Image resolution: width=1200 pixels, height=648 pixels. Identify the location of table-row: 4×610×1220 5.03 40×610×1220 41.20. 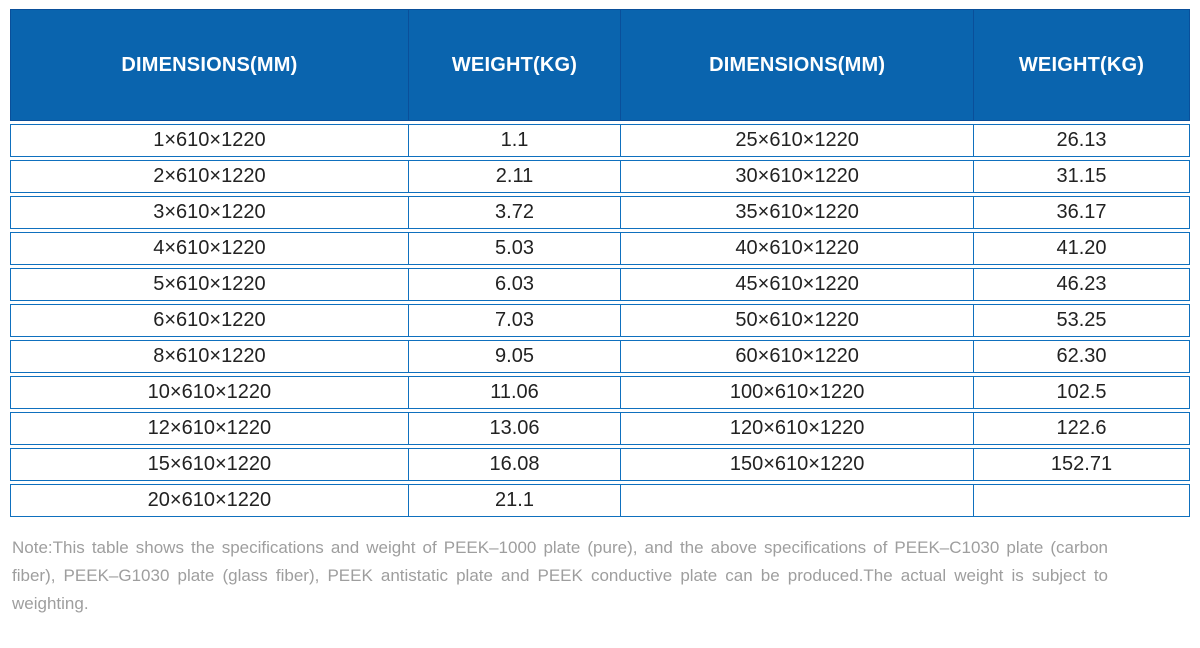
(600, 248).